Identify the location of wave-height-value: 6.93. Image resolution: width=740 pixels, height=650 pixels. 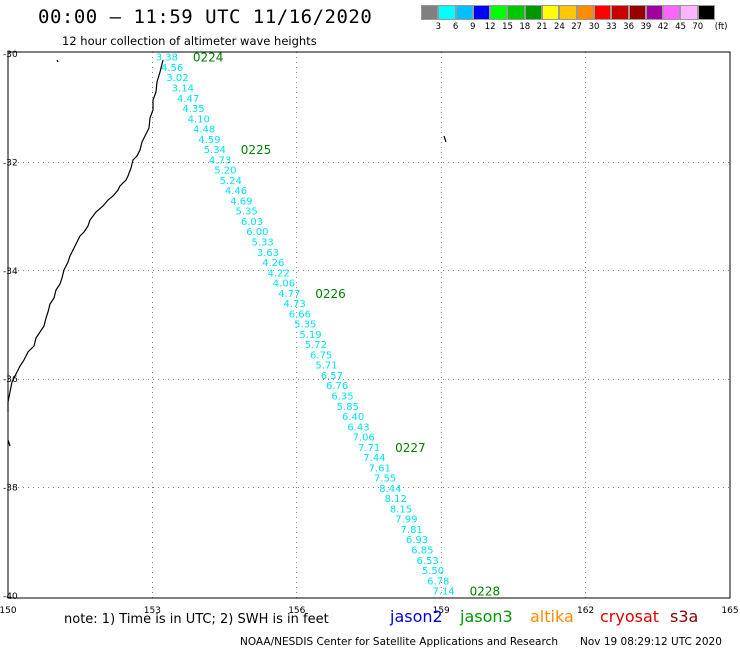
(417, 540).